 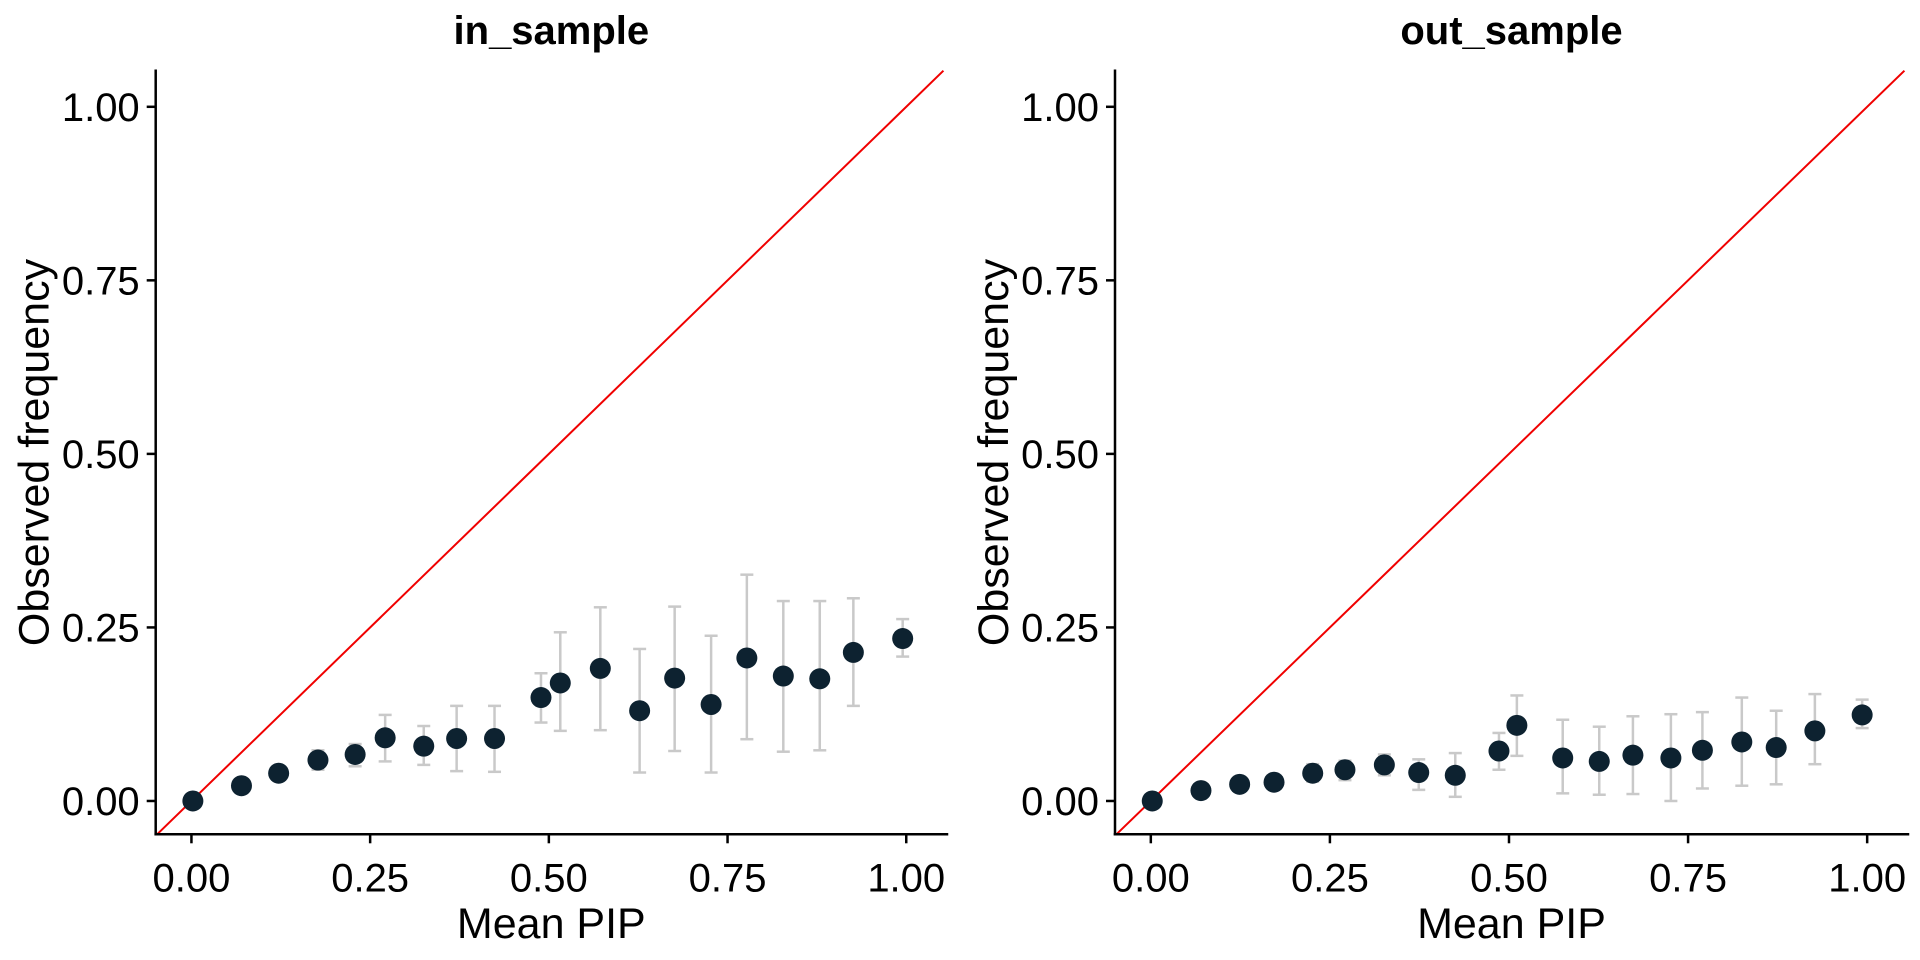 What do you see at coordinates (1511, 31) in the screenshot?
I see `panel-title: out_sample` at bounding box center [1511, 31].